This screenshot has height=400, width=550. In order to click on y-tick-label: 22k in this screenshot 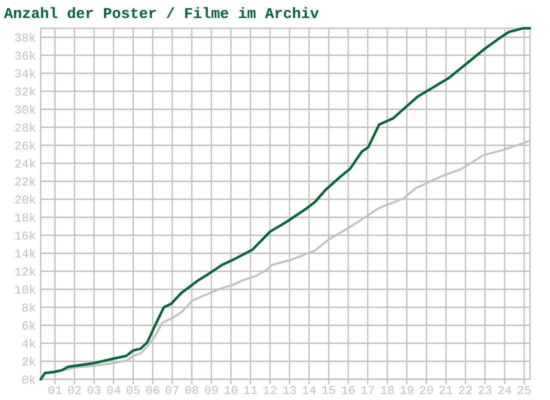, I will do `click(25, 182)`.